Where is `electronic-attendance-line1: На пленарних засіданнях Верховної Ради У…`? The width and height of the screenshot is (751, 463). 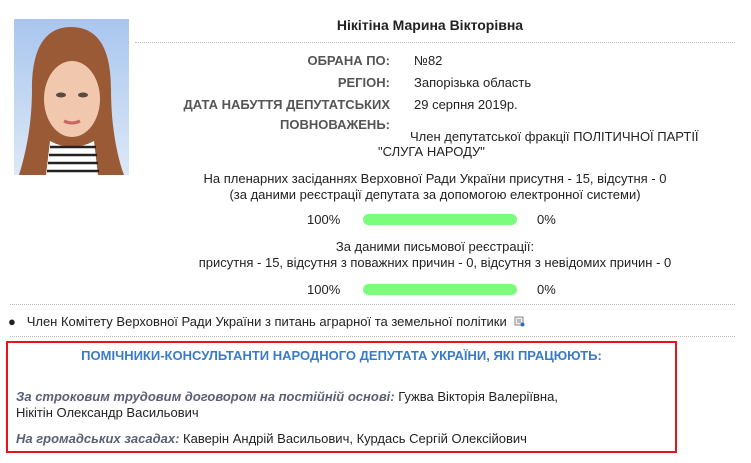
electronic-attendance-line1: На пленарних засіданнях Верховної Ради У… is located at coordinates (435, 178).